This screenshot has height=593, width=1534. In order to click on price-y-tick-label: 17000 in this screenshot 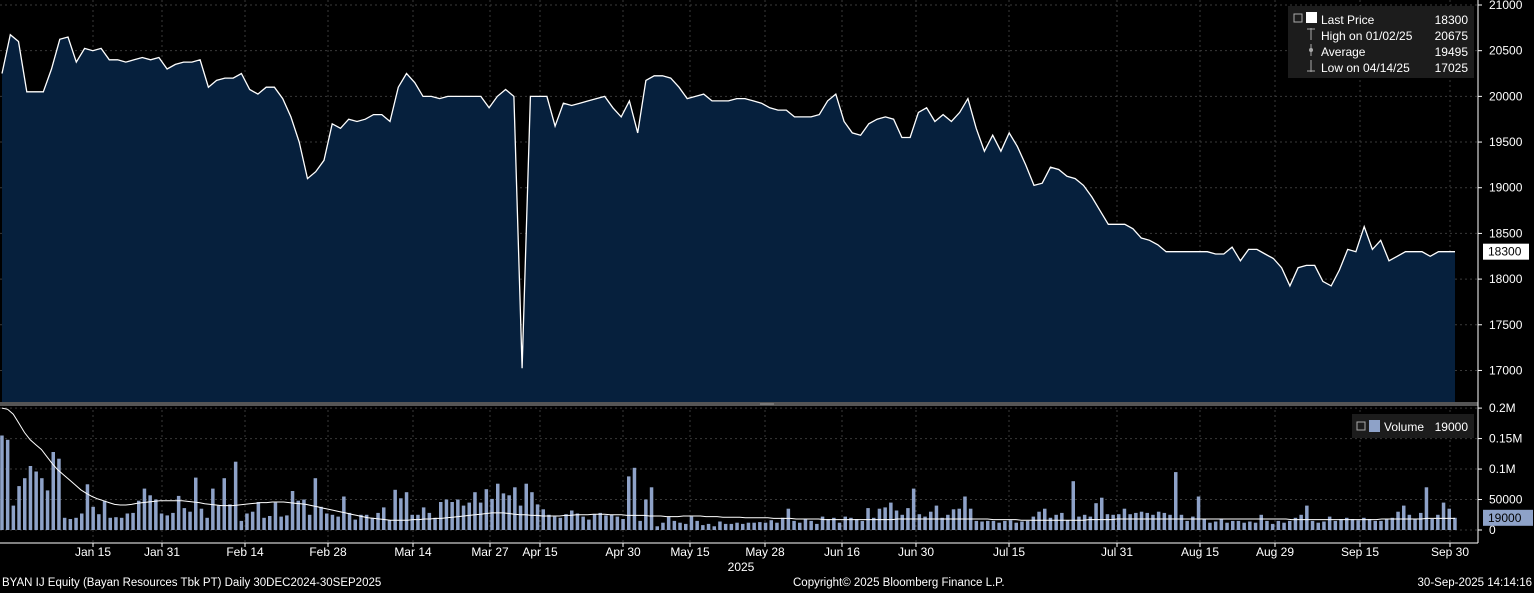, I will do `click(1506, 370)`.